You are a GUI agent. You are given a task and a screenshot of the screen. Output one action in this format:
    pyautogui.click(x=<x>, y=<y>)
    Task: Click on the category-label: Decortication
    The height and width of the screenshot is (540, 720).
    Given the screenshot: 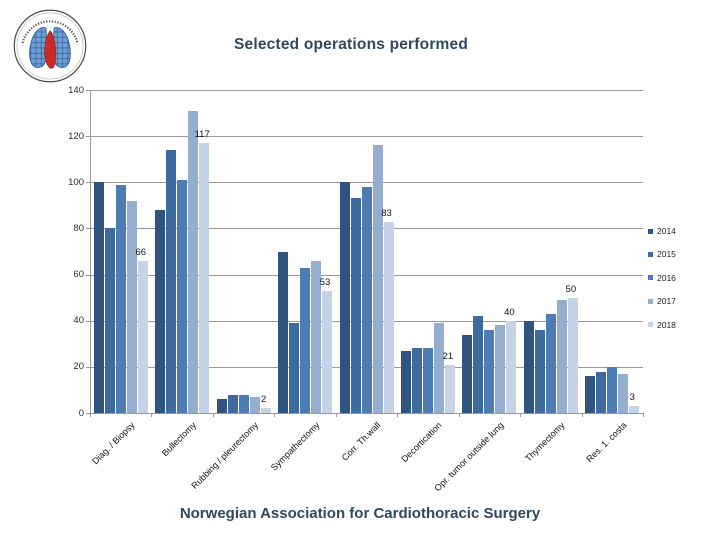 What is the action you would take?
    pyautogui.click(x=422, y=442)
    